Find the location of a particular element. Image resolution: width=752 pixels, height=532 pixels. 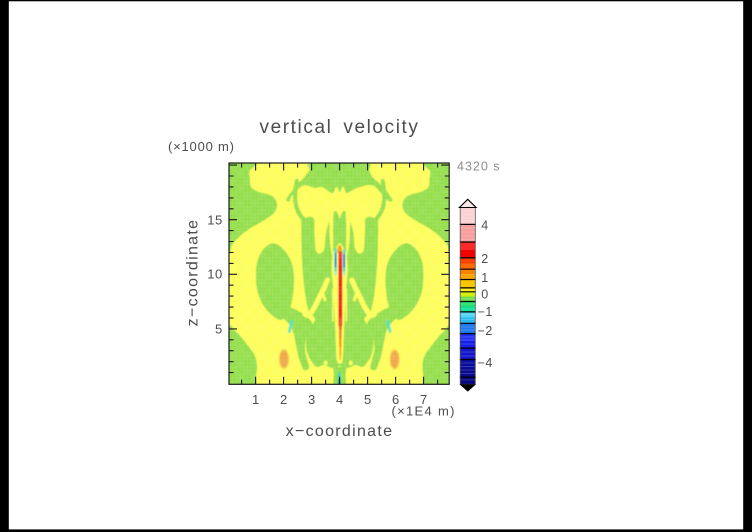

svg-text: (×1000 m) is located at coordinates (201, 146).